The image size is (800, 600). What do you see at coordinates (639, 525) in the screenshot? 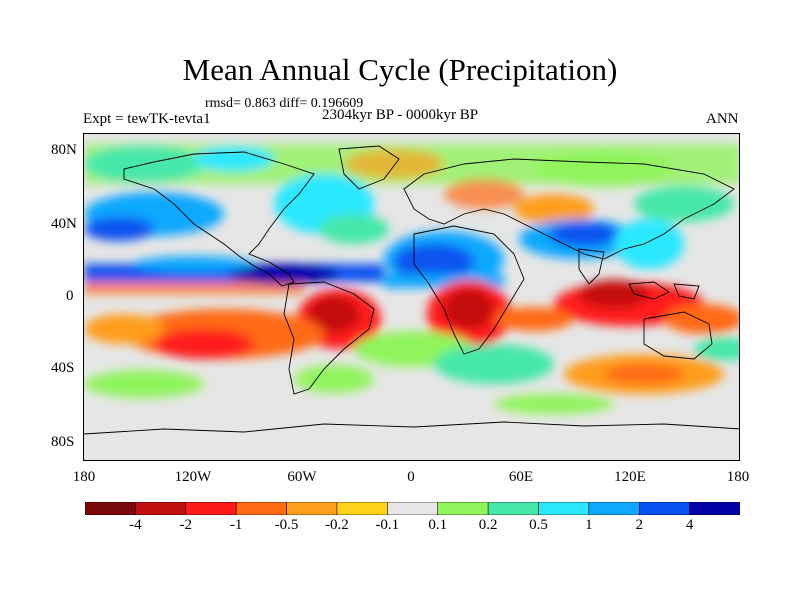
I see `colorbar-label: 2` at bounding box center [639, 525].